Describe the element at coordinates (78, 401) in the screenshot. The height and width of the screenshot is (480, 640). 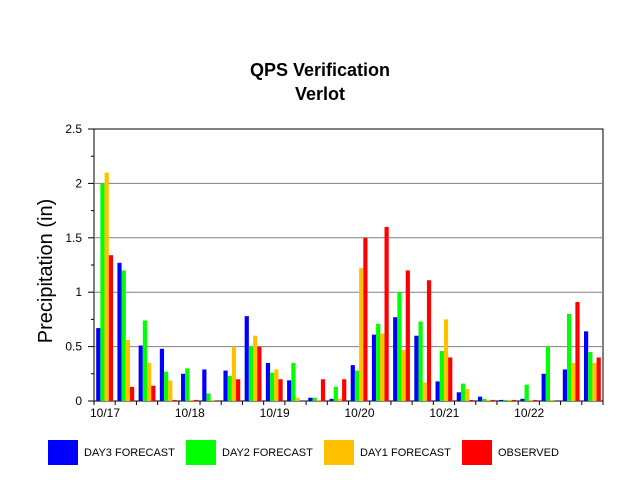
I see `y-tick-label: 0` at that location.